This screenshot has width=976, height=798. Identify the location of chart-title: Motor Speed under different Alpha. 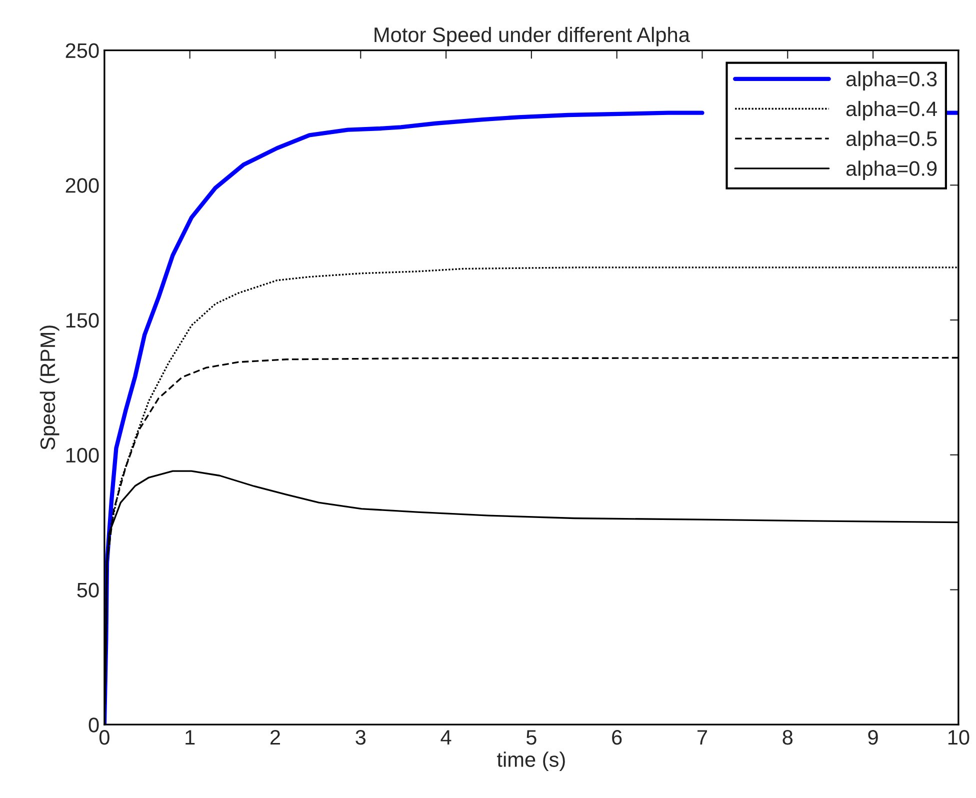
(532, 36).